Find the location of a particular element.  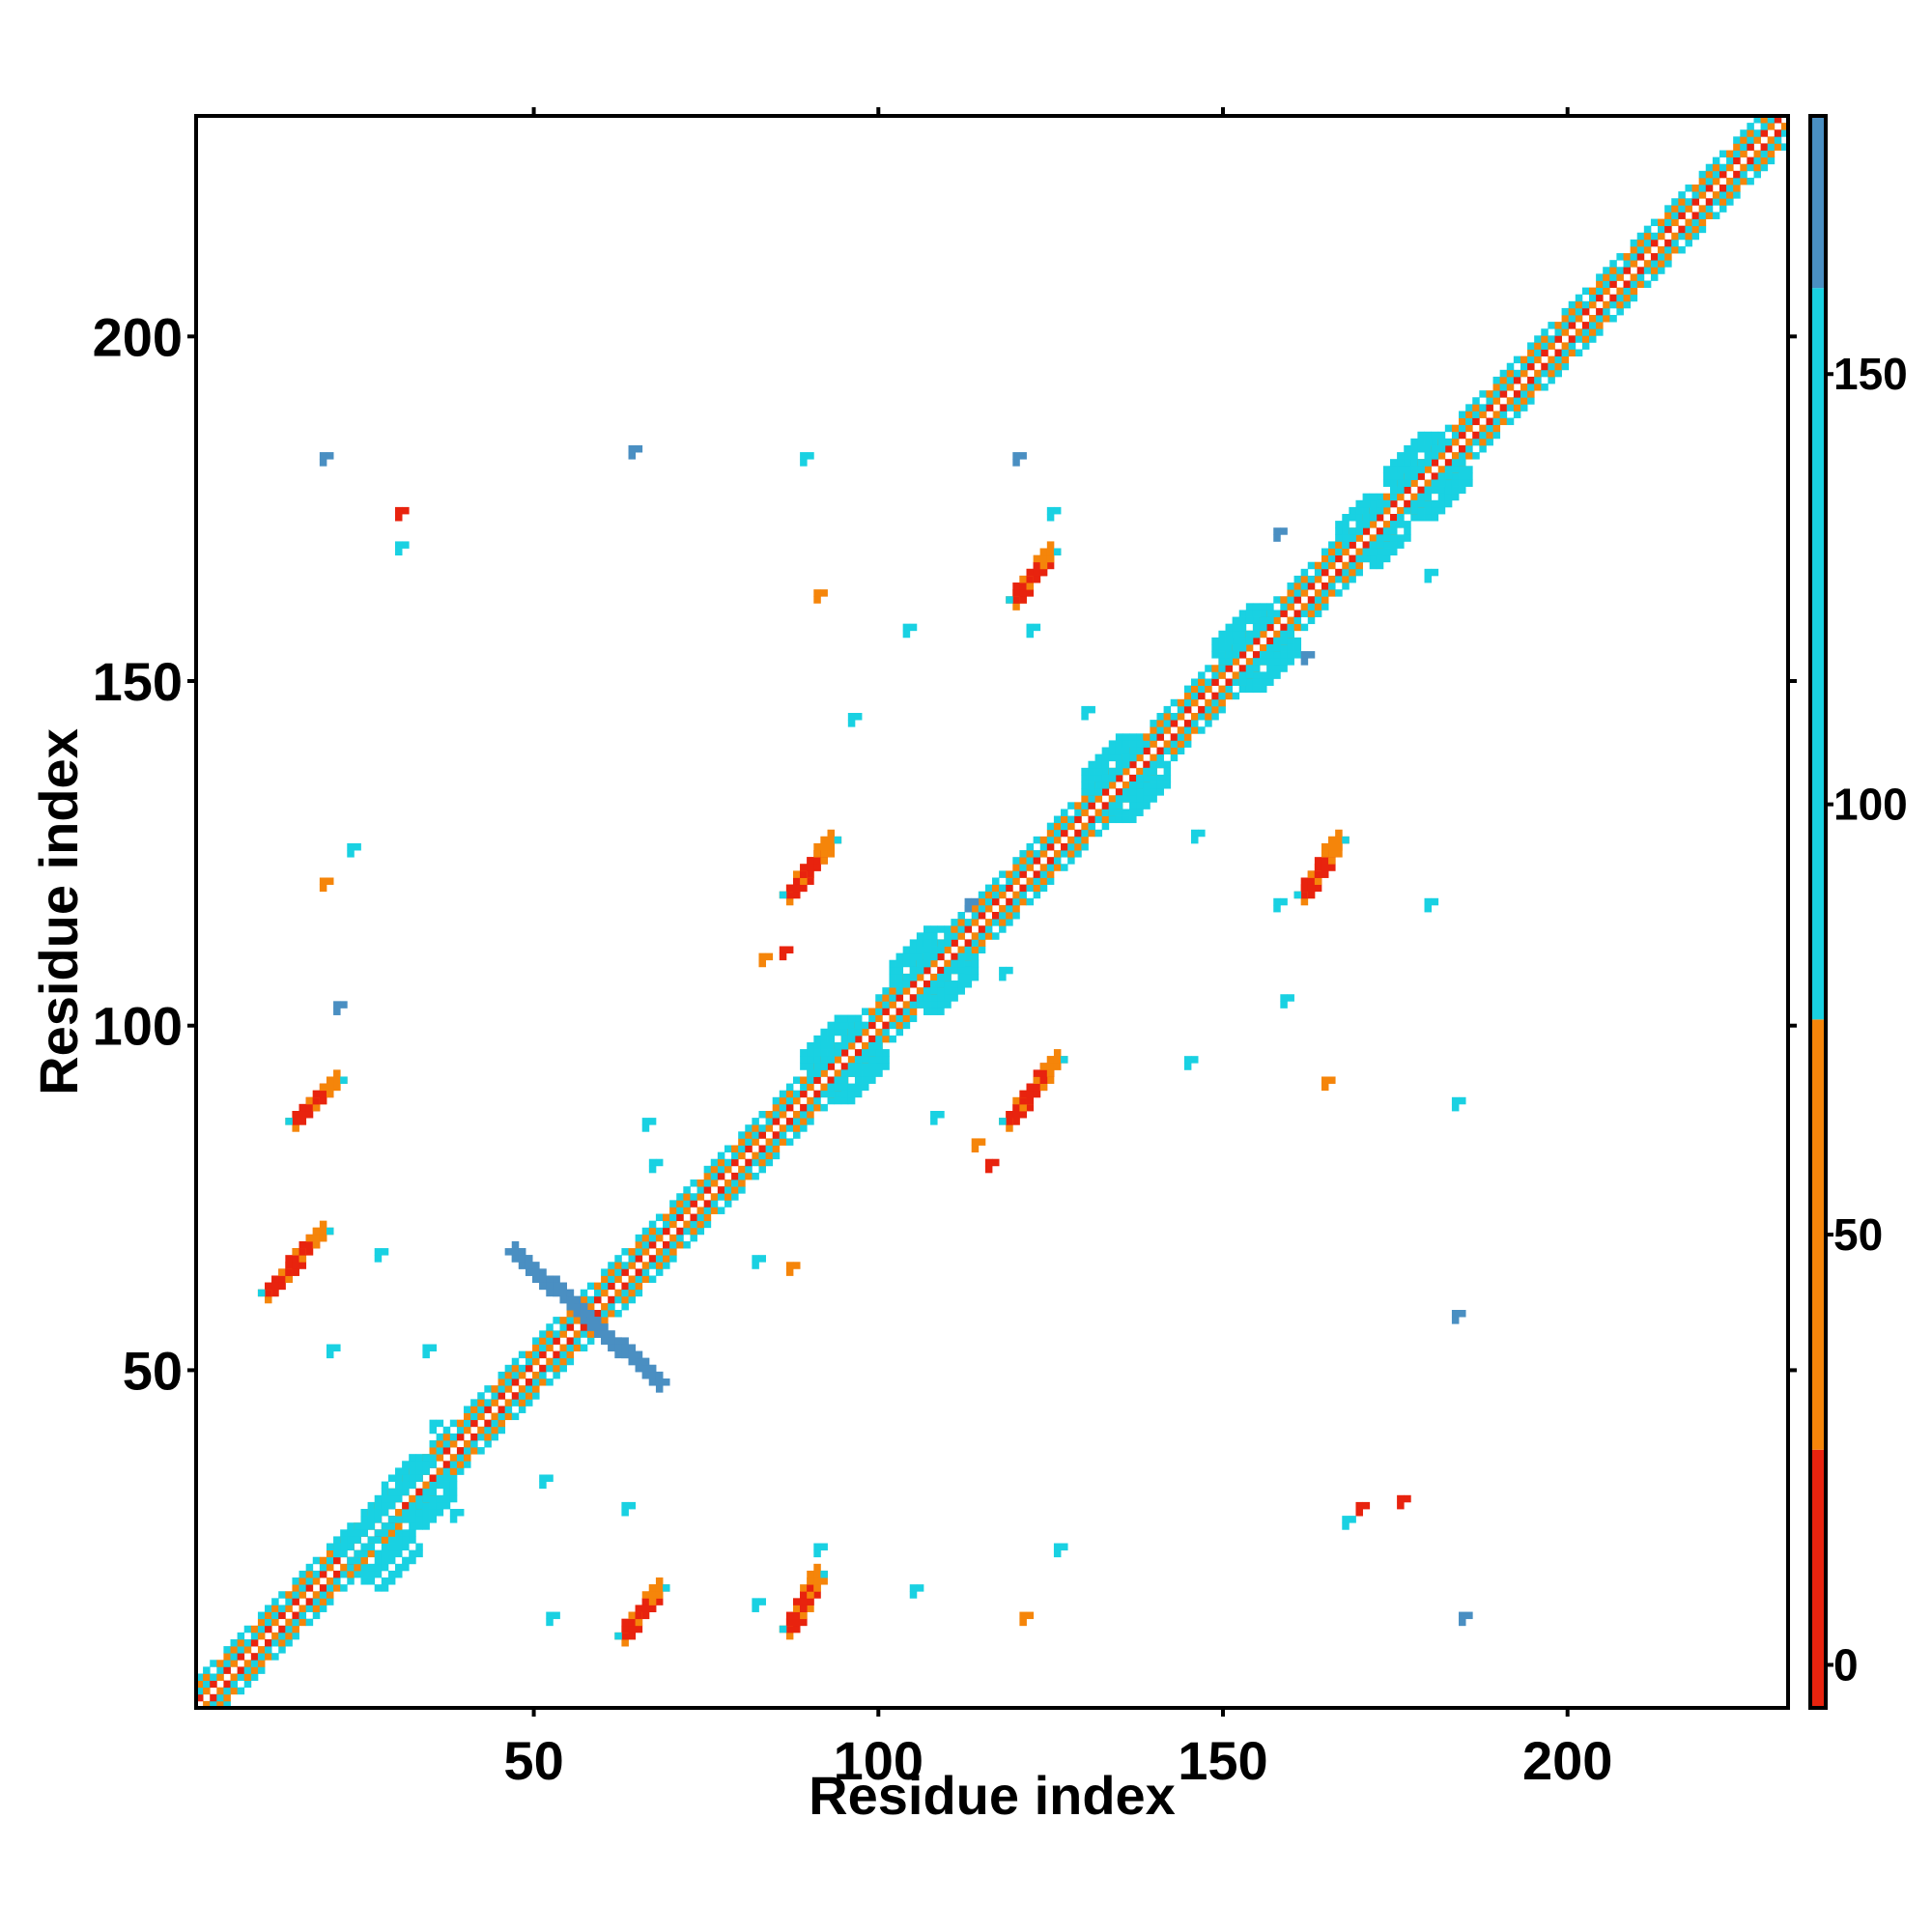

colorbar-frame is located at coordinates (1818, 912).